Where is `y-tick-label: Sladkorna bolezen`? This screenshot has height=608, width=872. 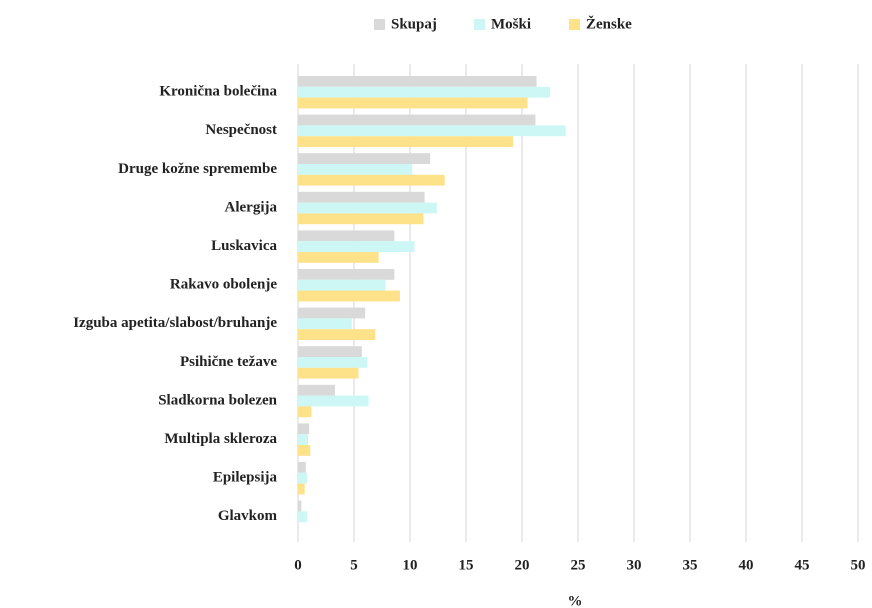
y-tick-label: Sladkorna bolezen is located at coordinates (217, 400).